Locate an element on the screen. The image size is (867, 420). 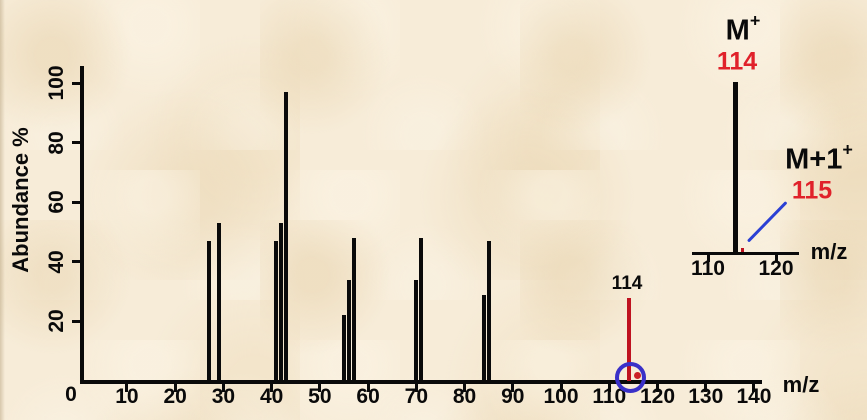
highlight-circle is located at coordinates (630, 377).